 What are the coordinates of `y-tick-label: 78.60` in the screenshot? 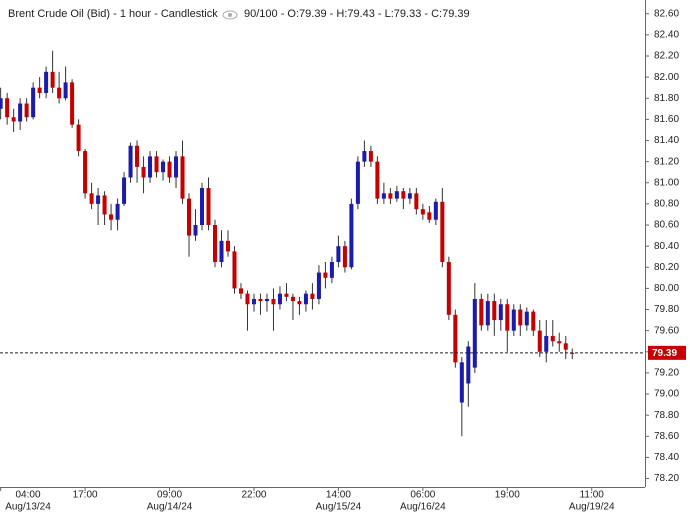 It's located at (666, 436).